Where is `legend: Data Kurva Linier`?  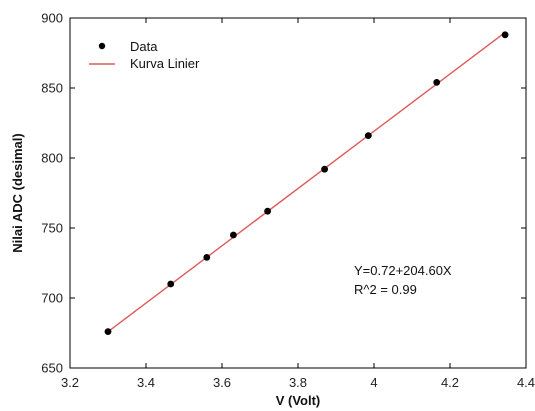 legend: Data Kurva Linier is located at coordinates (144, 55).